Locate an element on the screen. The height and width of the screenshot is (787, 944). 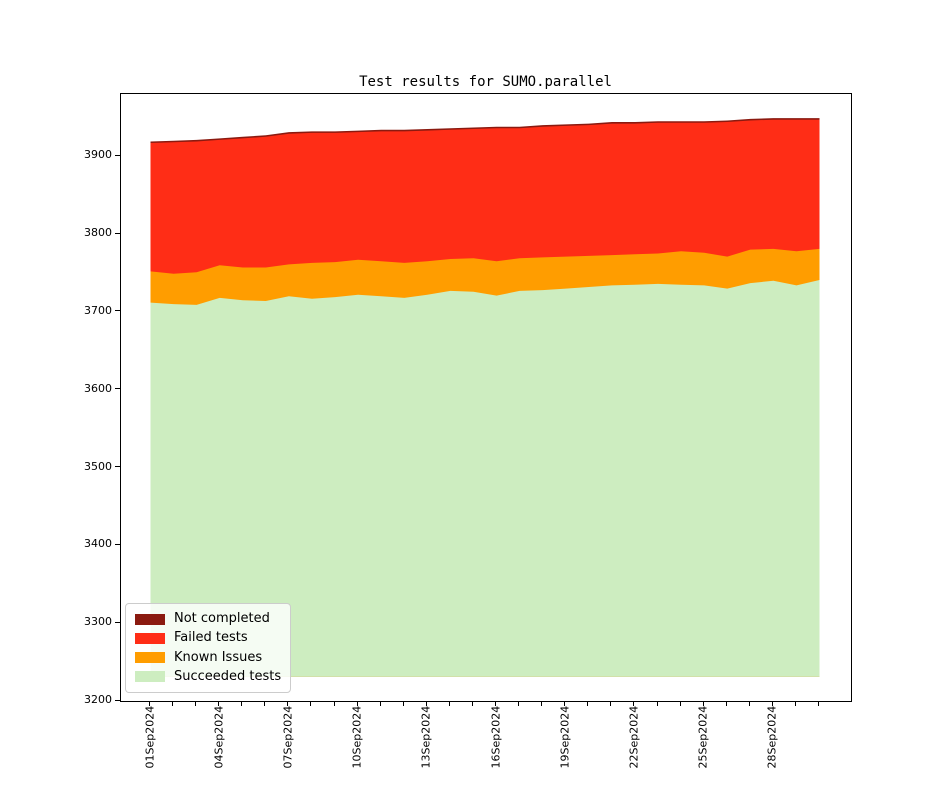
y-tick-label: 3900 is located at coordinates (98, 155).